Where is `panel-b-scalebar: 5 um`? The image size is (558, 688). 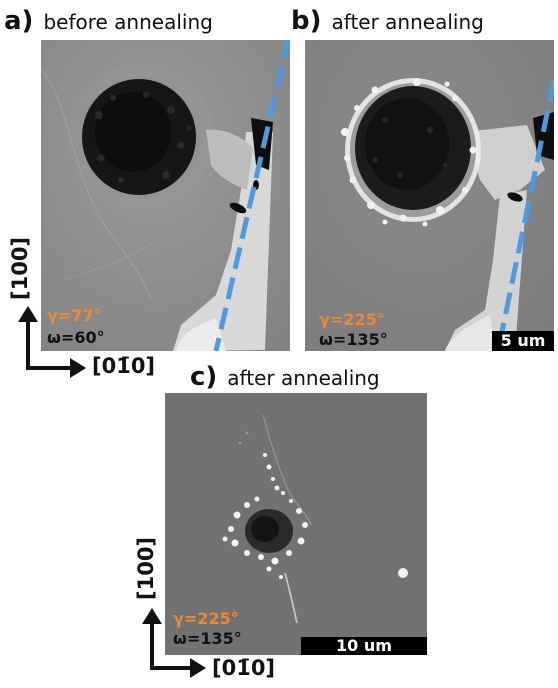 panel-b-scalebar: 5 um is located at coordinates (523, 341).